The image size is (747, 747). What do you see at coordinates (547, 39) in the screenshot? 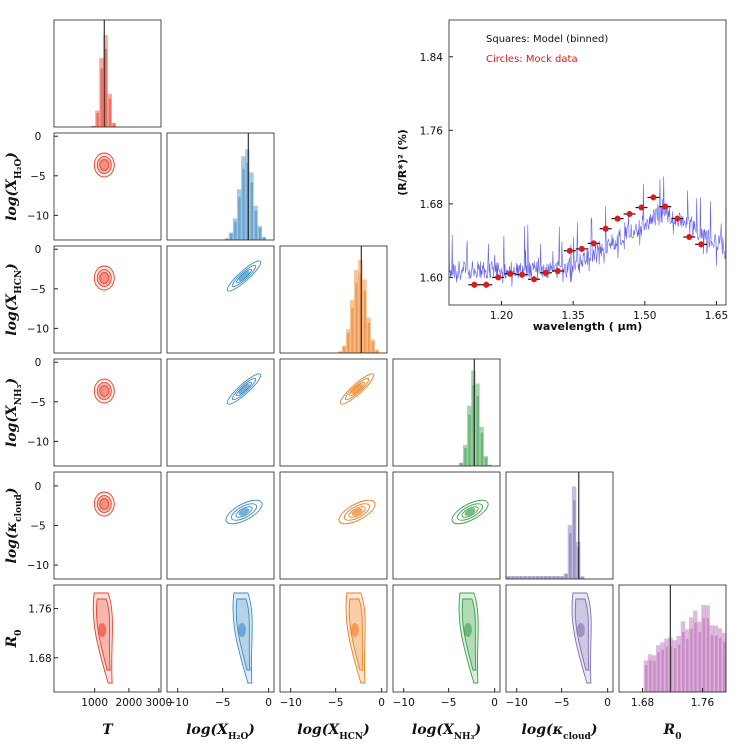
I see `legend-squares: Squares: Model (binned)` at bounding box center [547, 39].